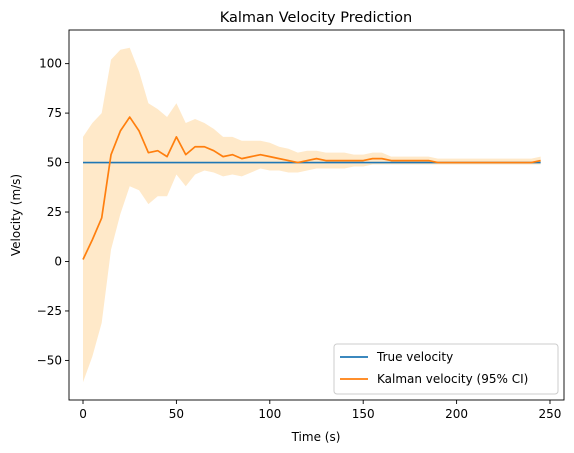 The height and width of the screenshot is (453, 574). What do you see at coordinates (176, 414) in the screenshot?
I see `x-tick-label: 50` at bounding box center [176, 414].